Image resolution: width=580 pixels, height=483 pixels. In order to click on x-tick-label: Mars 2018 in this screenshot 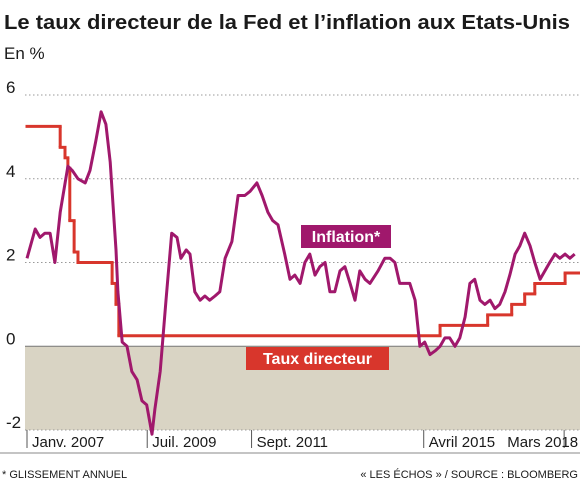, I will do `click(542, 442)`.